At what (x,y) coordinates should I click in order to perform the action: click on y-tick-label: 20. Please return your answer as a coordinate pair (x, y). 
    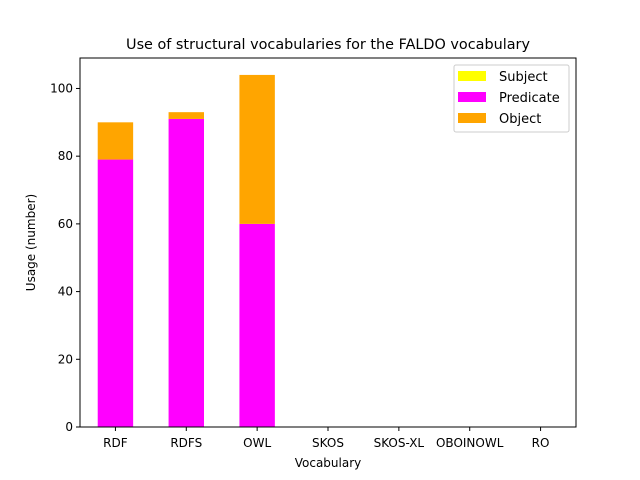
    Looking at the image, I should click on (65, 359).